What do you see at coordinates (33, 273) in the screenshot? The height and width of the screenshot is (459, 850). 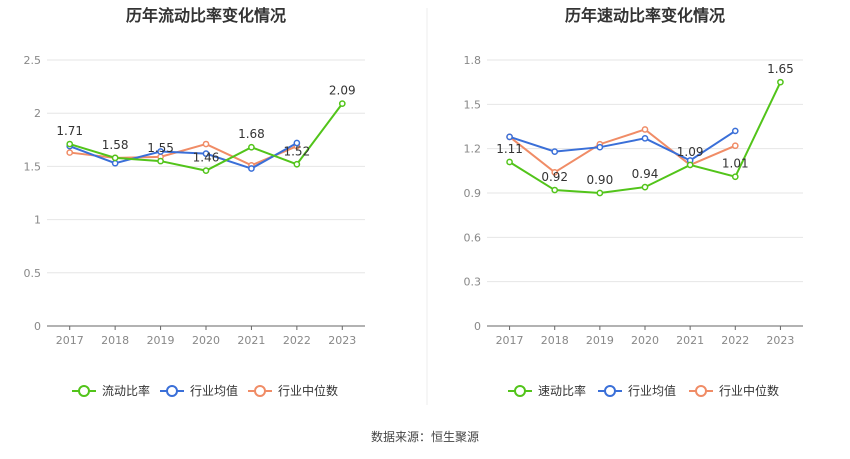 I see `y-tick-label: 0.5` at bounding box center [33, 273].